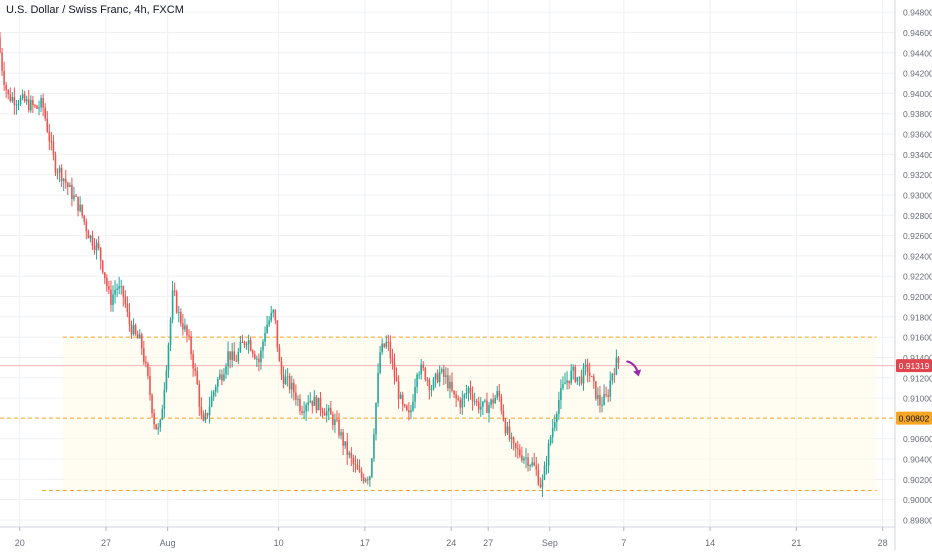 The width and height of the screenshot is (932, 555). I want to click on y-tick-label: 0.94800, so click(917, 13).